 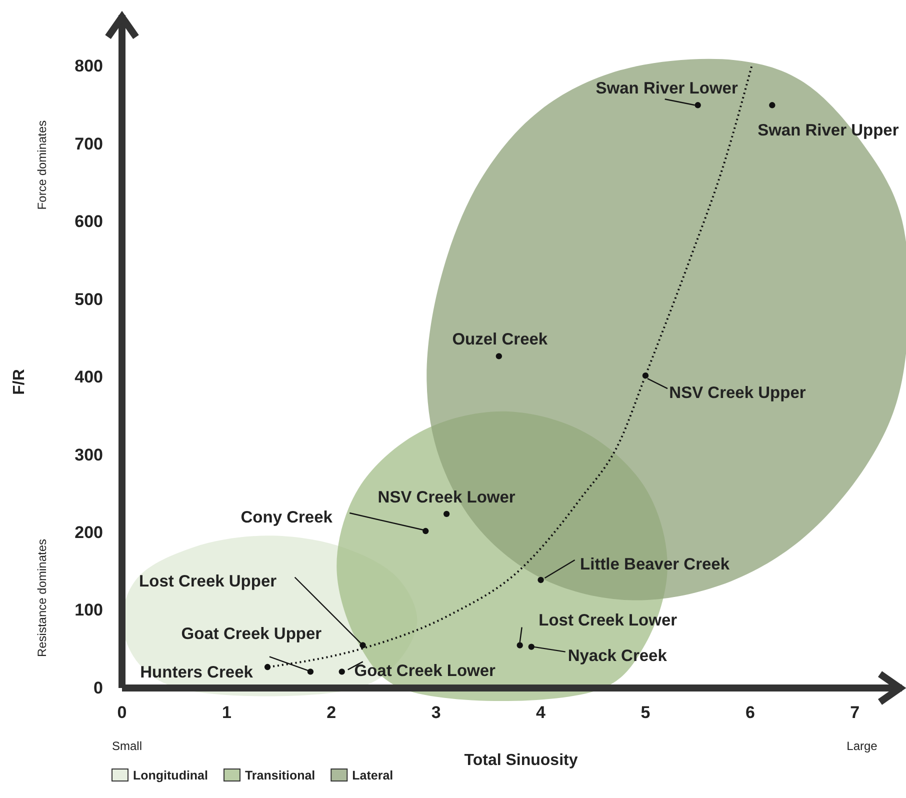 I want to click on x-tick-label: 0, so click(x=122, y=712).